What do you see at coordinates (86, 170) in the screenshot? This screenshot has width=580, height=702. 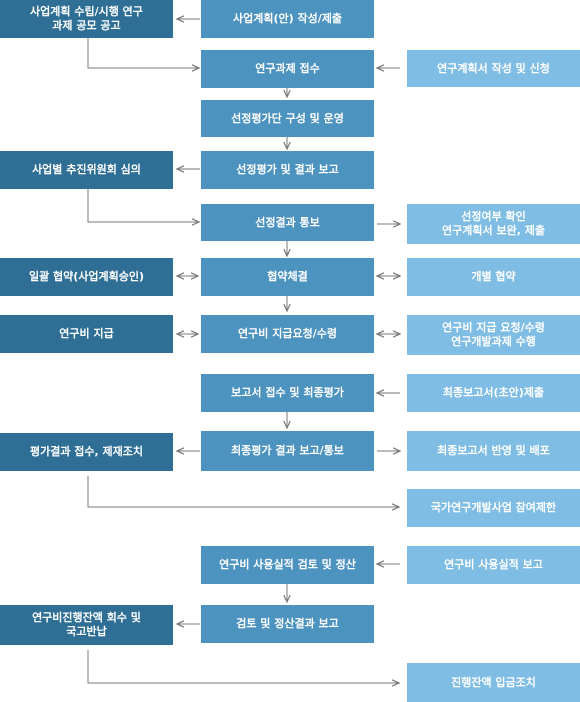 I see `committee-box: 사업별 추진위원회 심의` at bounding box center [86, 170].